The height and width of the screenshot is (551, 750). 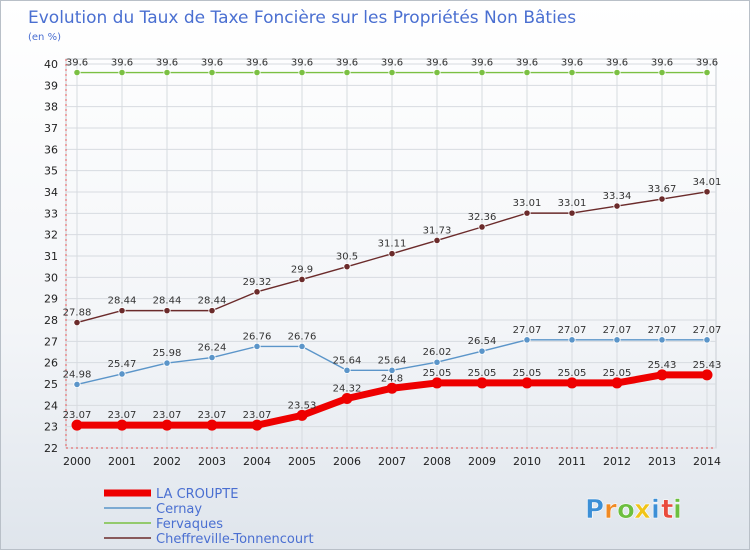 What do you see at coordinates (302, 405) in the screenshot?
I see `data-label: 23.53` at bounding box center [302, 405].